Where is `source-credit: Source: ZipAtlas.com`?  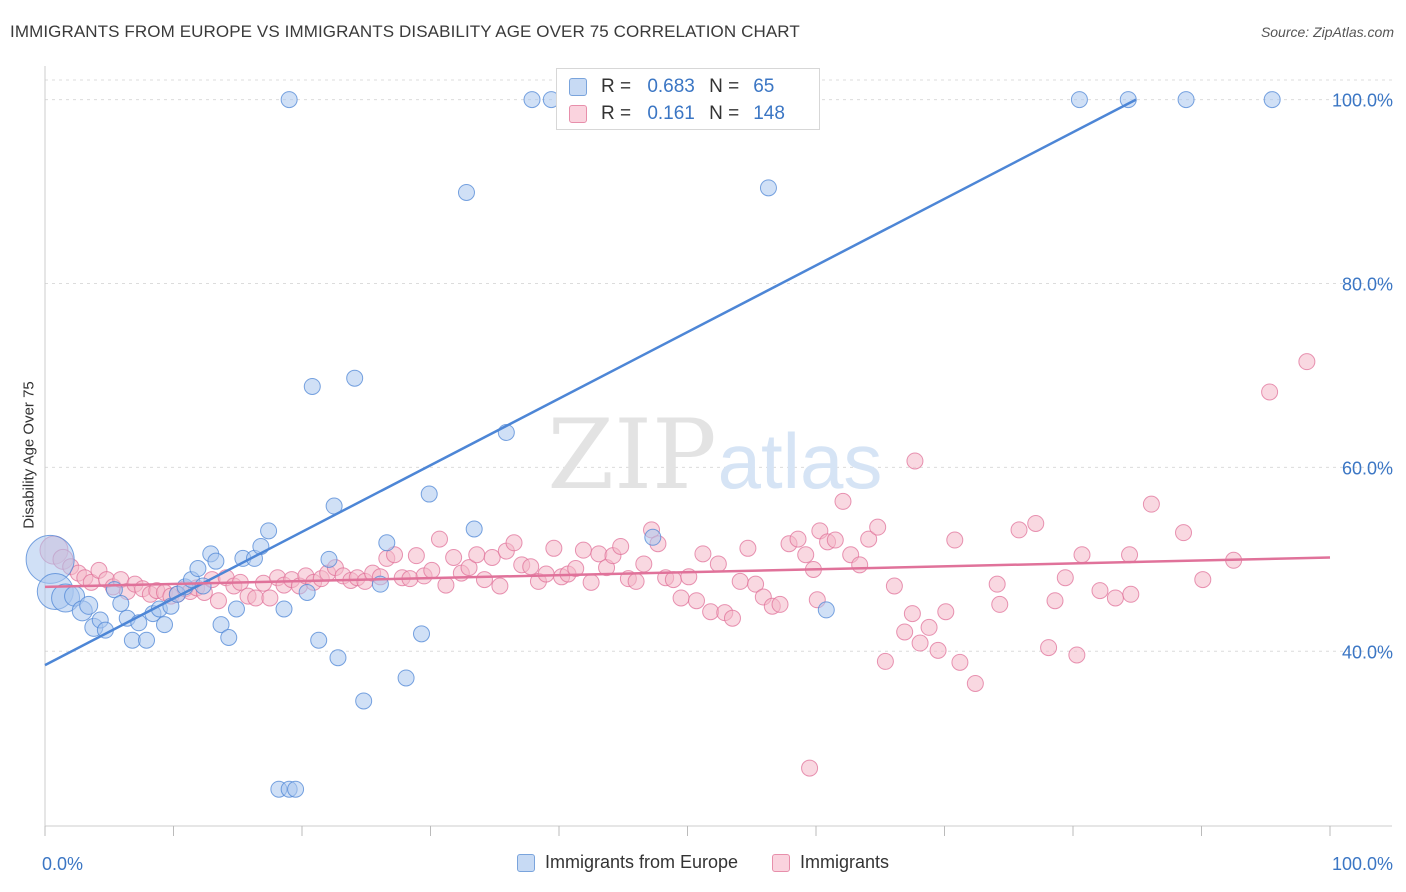 source-credit: Source: ZipAtlas.com is located at coordinates (1327, 32).